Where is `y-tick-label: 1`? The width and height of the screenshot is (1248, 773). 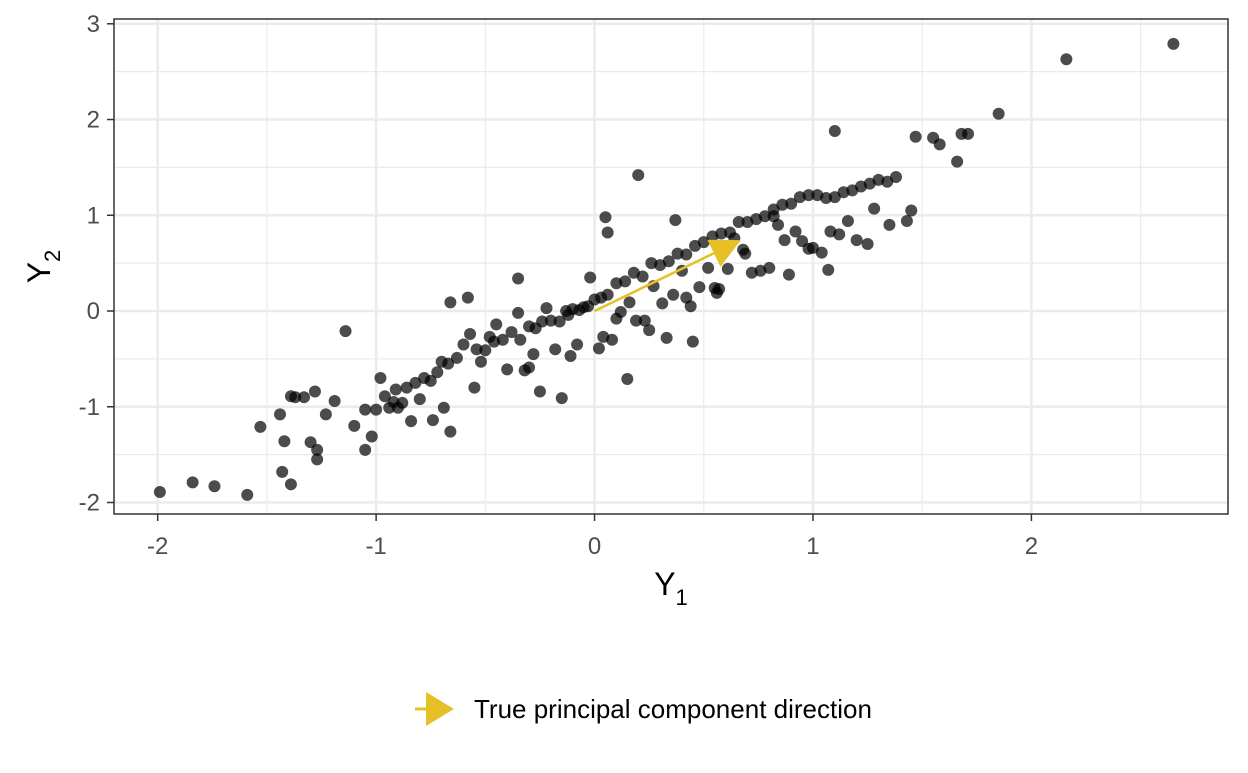
y-tick-label: 1 is located at coordinates (93, 215).